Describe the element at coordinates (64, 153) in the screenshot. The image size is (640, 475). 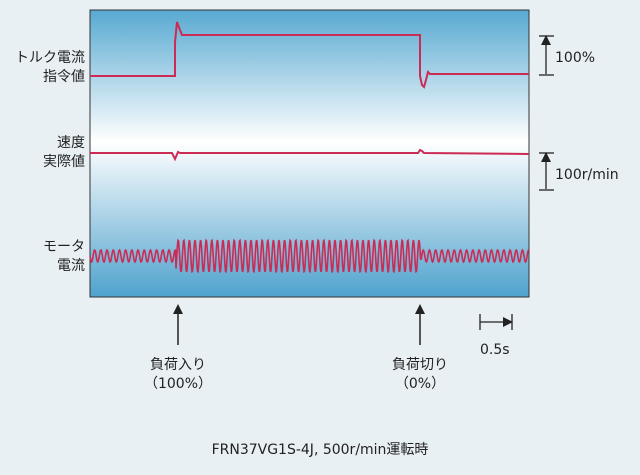
I see `speed-actual-label: 速度 実際値` at that location.